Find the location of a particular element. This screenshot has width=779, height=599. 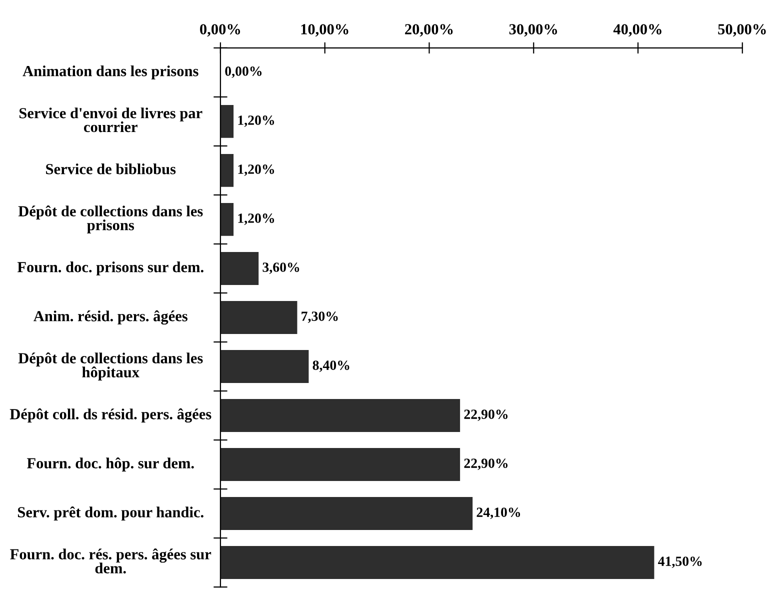

data-label: 0,00% is located at coordinates (243, 72).